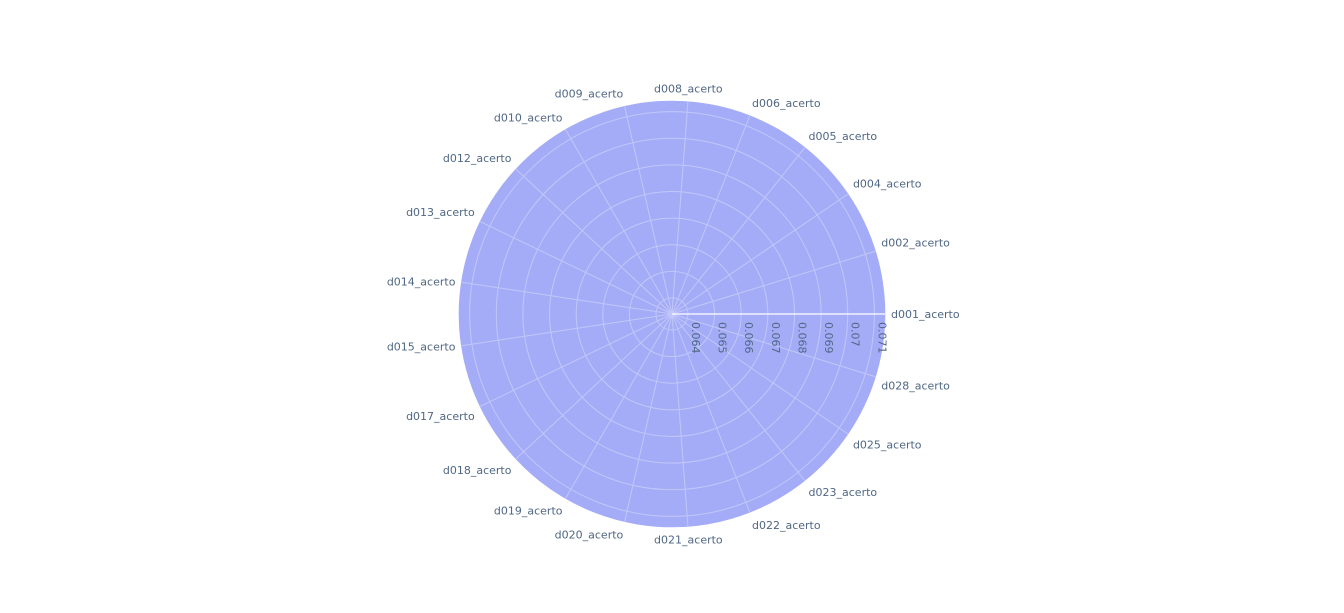 The width and height of the screenshot is (1344, 613). What do you see at coordinates (440, 212) in the screenshot?
I see `category-label-d013_acerto: d013_acerto` at bounding box center [440, 212].